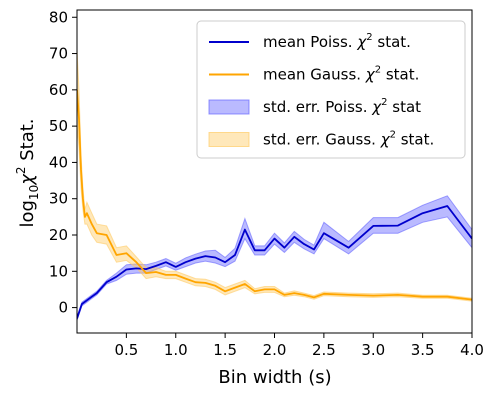  What do you see at coordinates (58, 235) in the screenshot?
I see `y-tick-label: 20` at bounding box center [58, 235].